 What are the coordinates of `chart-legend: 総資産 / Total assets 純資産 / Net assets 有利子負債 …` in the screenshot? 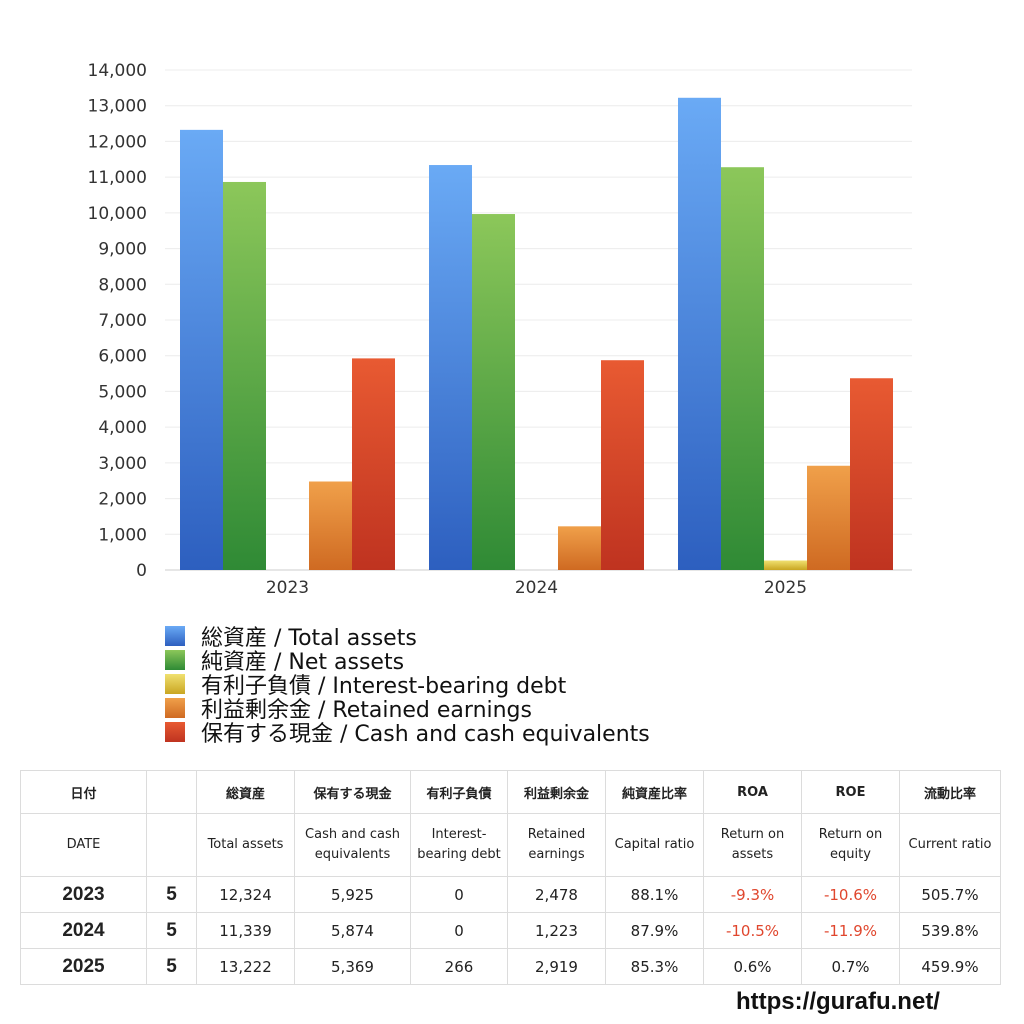 It's located at (407, 685).